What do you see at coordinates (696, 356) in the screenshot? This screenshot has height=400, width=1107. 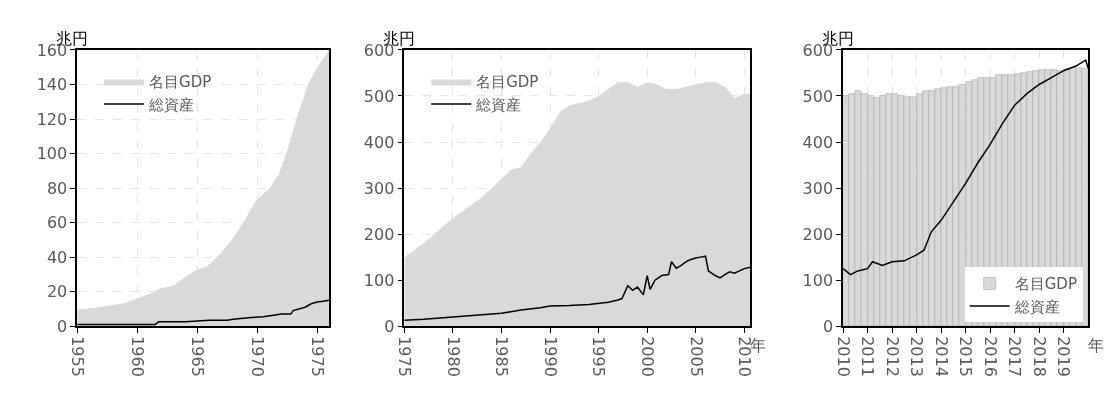 I see `x-tick-label: 2005` at bounding box center [696, 356].